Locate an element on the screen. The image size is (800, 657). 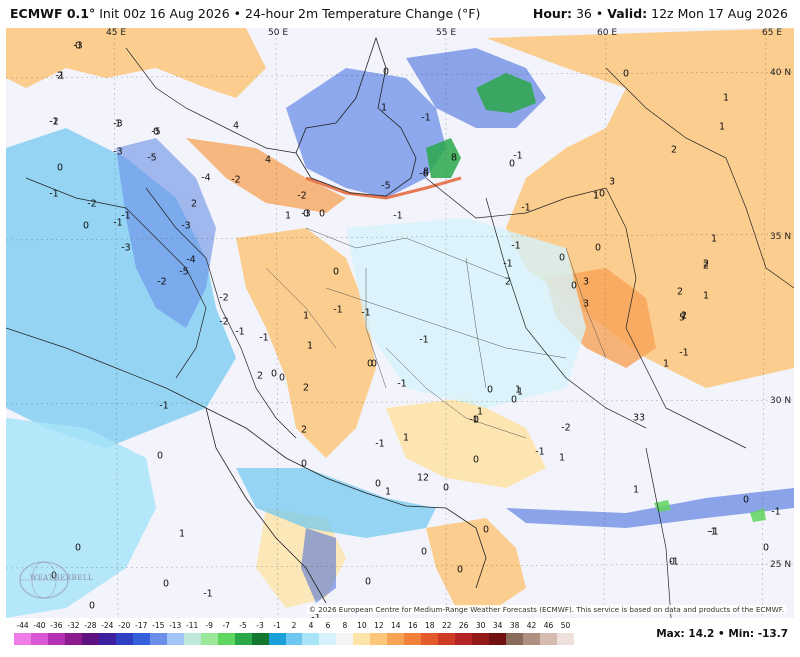
colorbar-tick-label: -44 is located at coordinates (22, 625).